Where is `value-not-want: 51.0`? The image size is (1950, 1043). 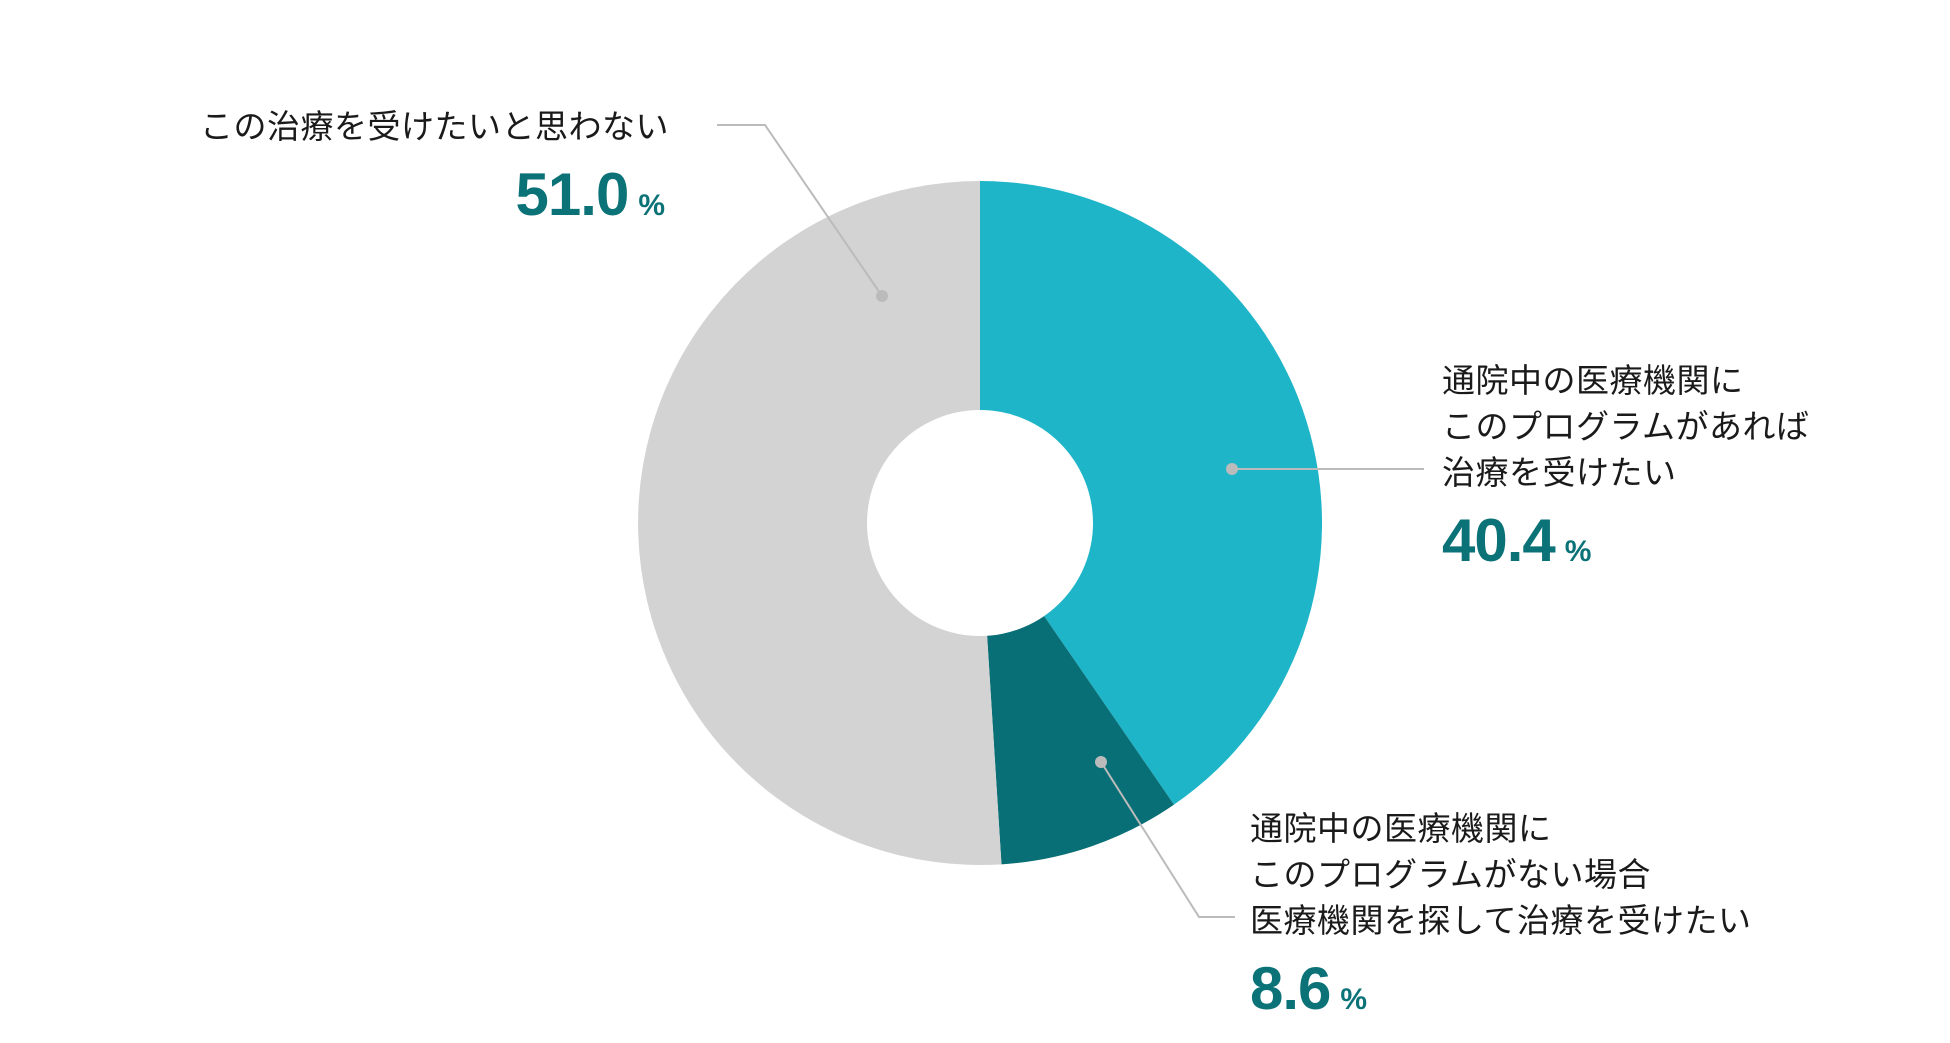
value-not-want: 51.0 is located at coordinates (572, 194).